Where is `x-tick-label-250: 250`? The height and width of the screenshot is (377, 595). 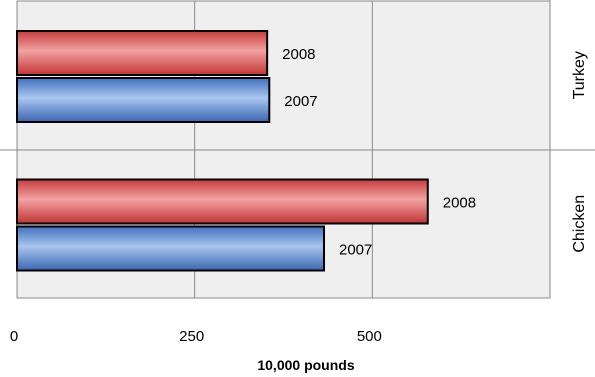 x-tick-label-250: 250 is located at coordinates (191, 336).